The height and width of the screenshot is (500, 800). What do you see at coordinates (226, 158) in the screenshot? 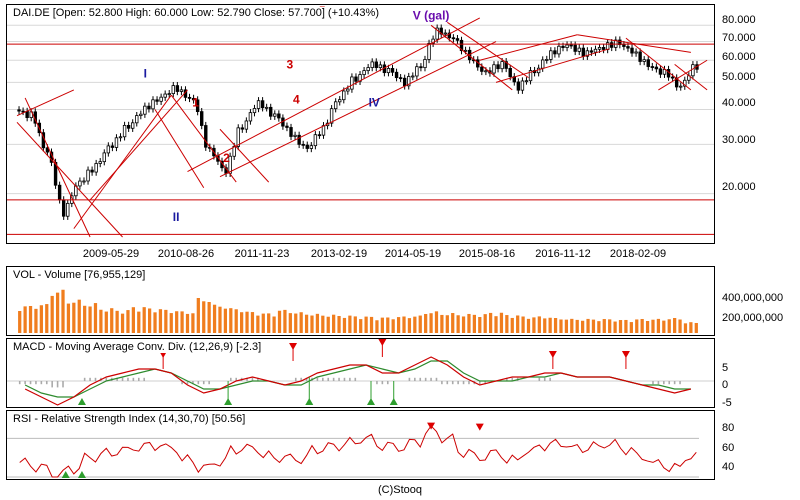
I see `wave-label: 2` at bounding box center [226, 158].